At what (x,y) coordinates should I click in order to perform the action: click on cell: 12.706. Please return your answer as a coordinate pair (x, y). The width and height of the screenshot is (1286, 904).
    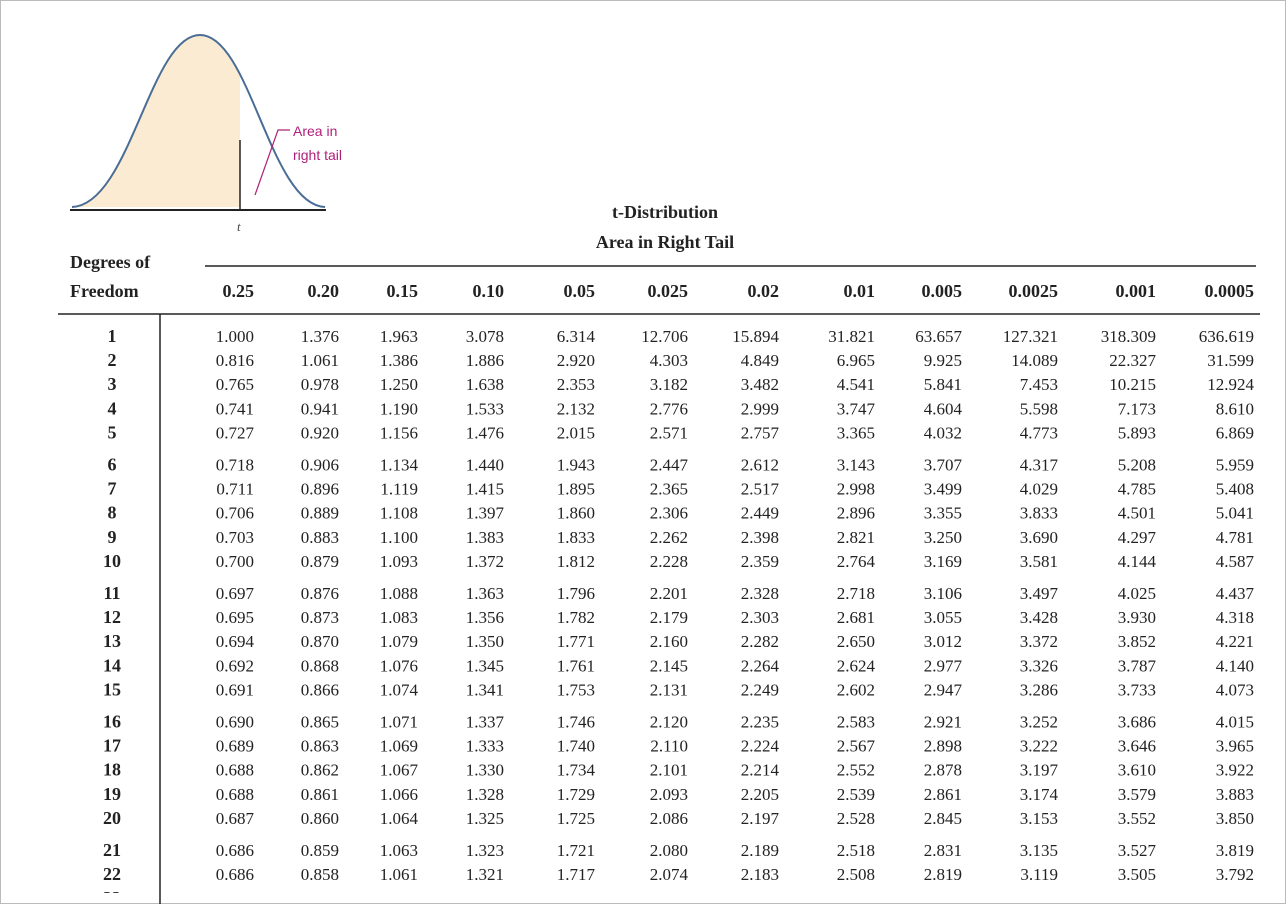
    Looking at the image, I should click on (664, 336).